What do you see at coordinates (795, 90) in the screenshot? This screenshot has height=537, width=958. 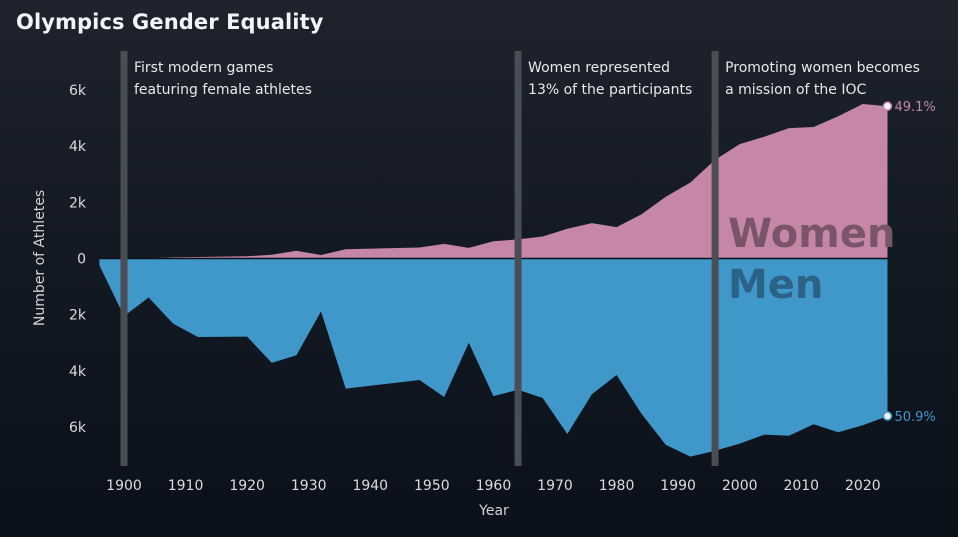 I see `annotation-text: a mission of the IOC` at bounding box center [795, 90].